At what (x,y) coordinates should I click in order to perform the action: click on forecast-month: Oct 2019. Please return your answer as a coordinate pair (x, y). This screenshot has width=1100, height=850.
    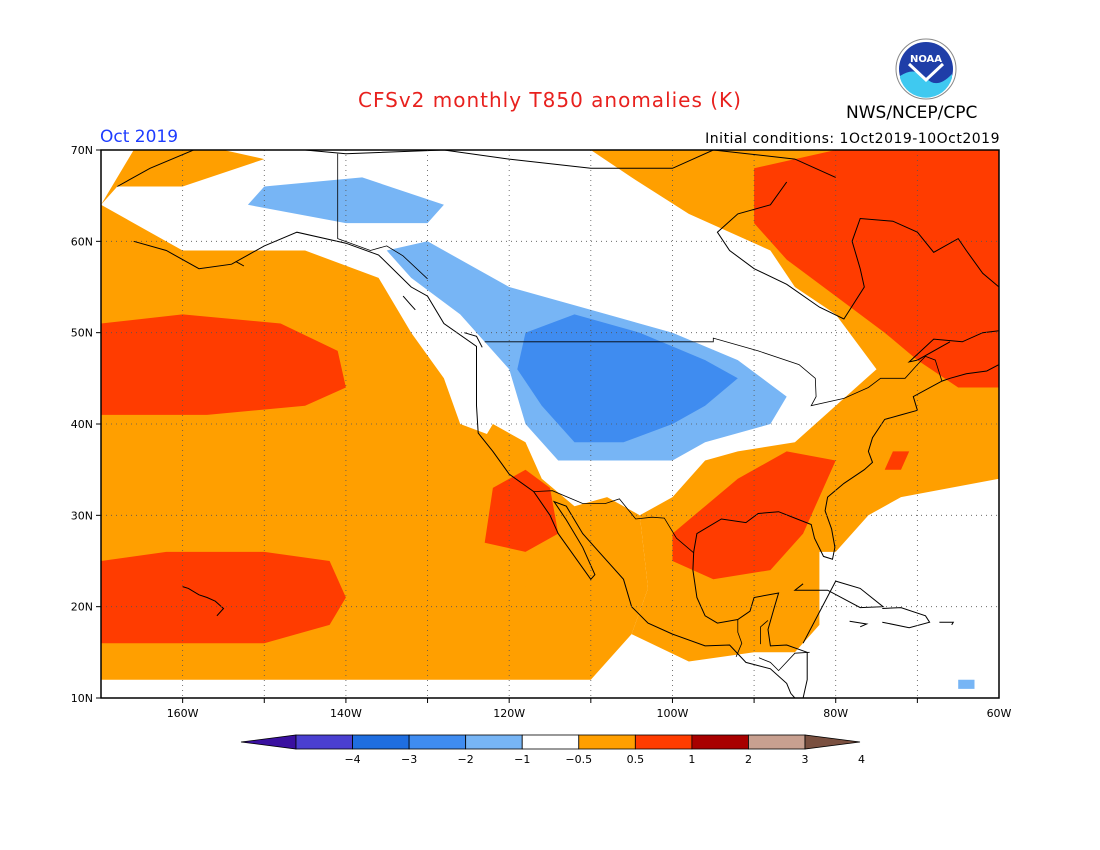
    Looking at the image, I should click on (139, 137).